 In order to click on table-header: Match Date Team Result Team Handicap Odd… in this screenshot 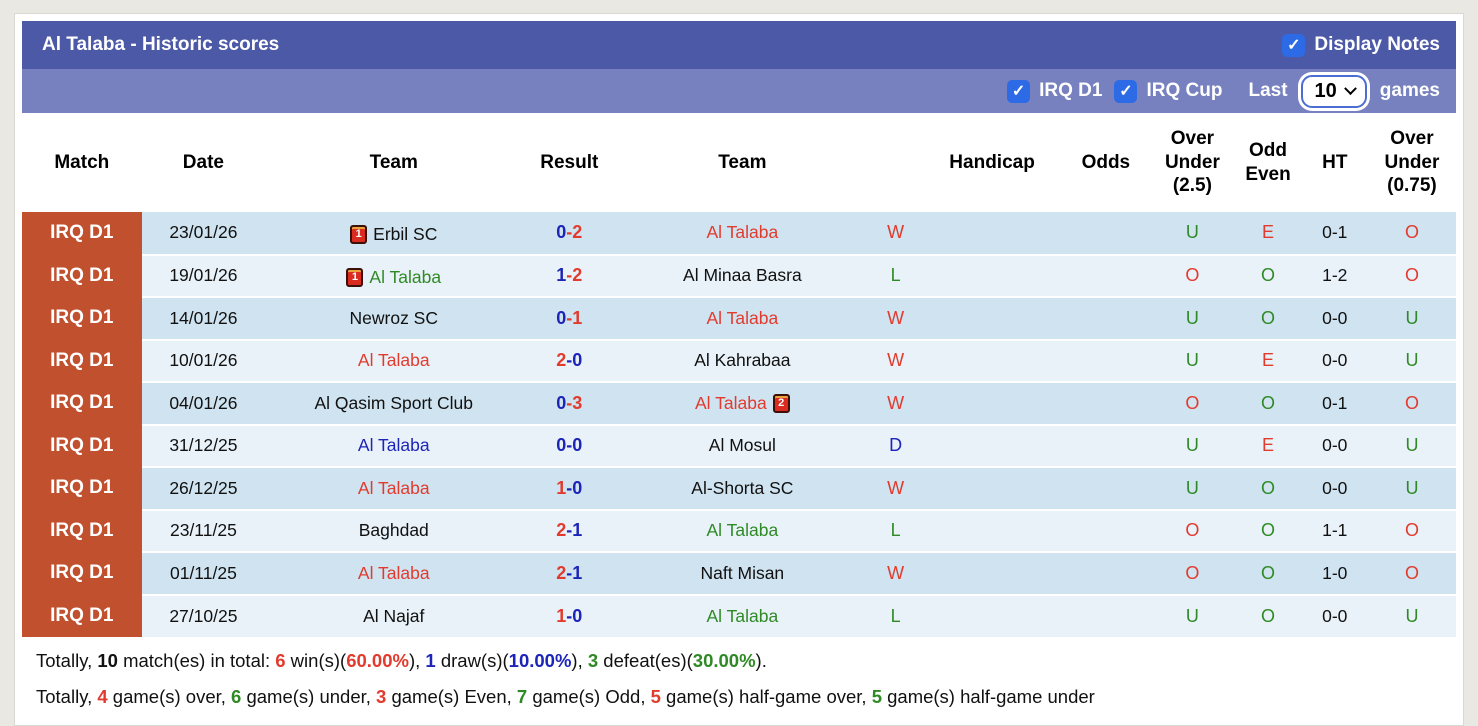, I will do `click(739, 162)`.